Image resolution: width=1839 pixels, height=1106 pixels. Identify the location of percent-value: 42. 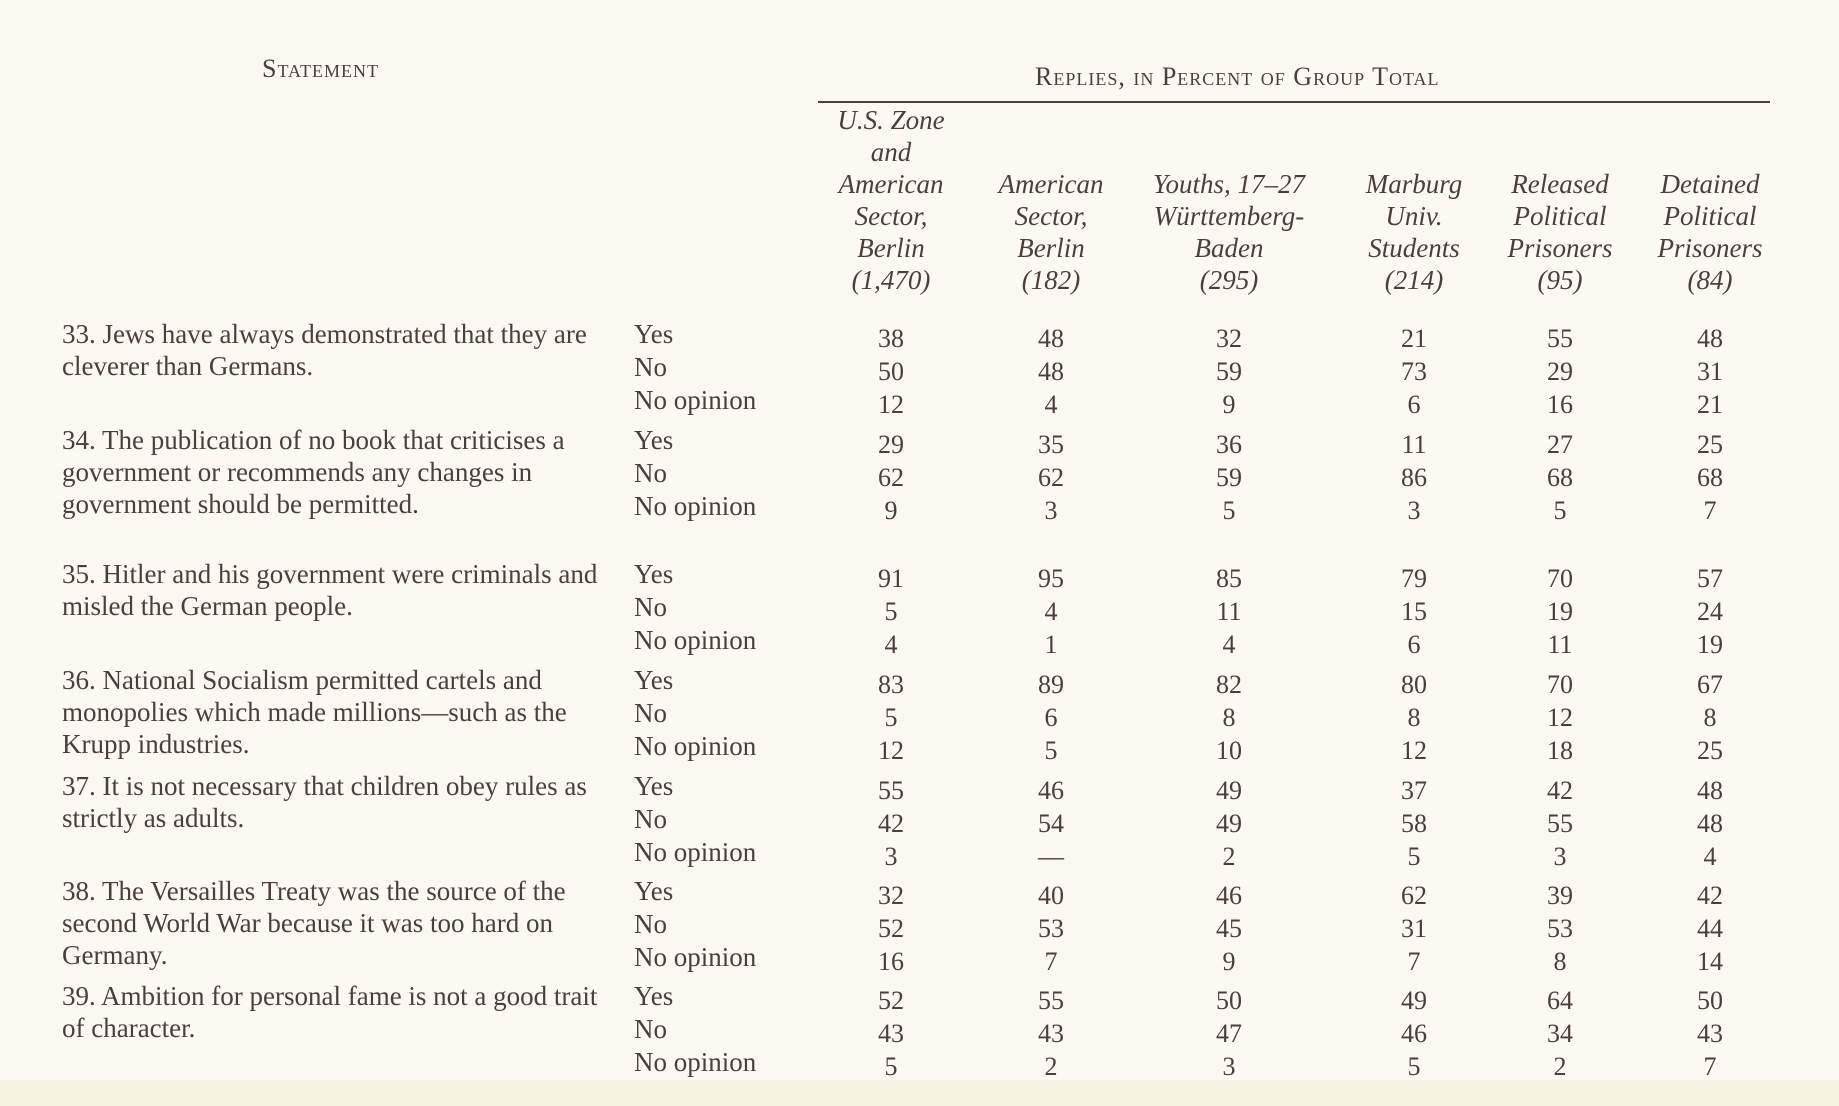
(1710, 895).